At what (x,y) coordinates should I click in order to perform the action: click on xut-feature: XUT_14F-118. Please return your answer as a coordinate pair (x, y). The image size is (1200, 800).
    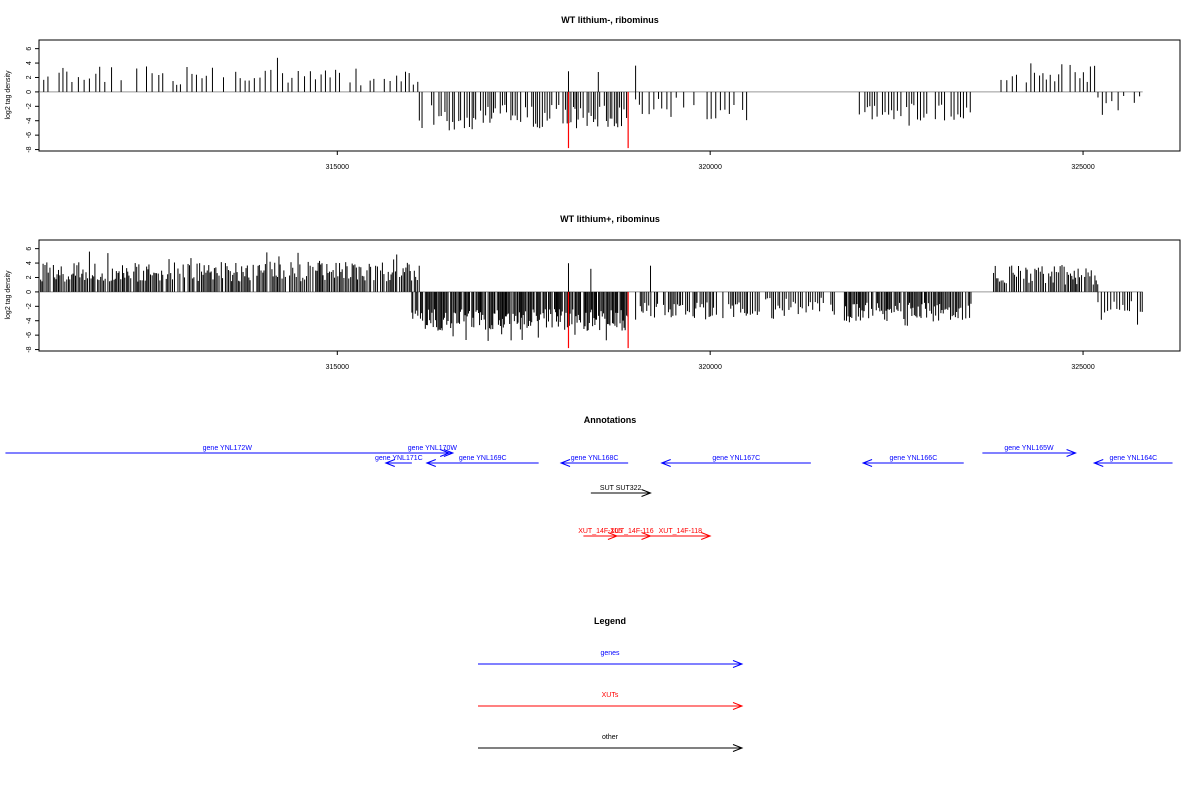
    Looking at the image, I should click on (681, 534).